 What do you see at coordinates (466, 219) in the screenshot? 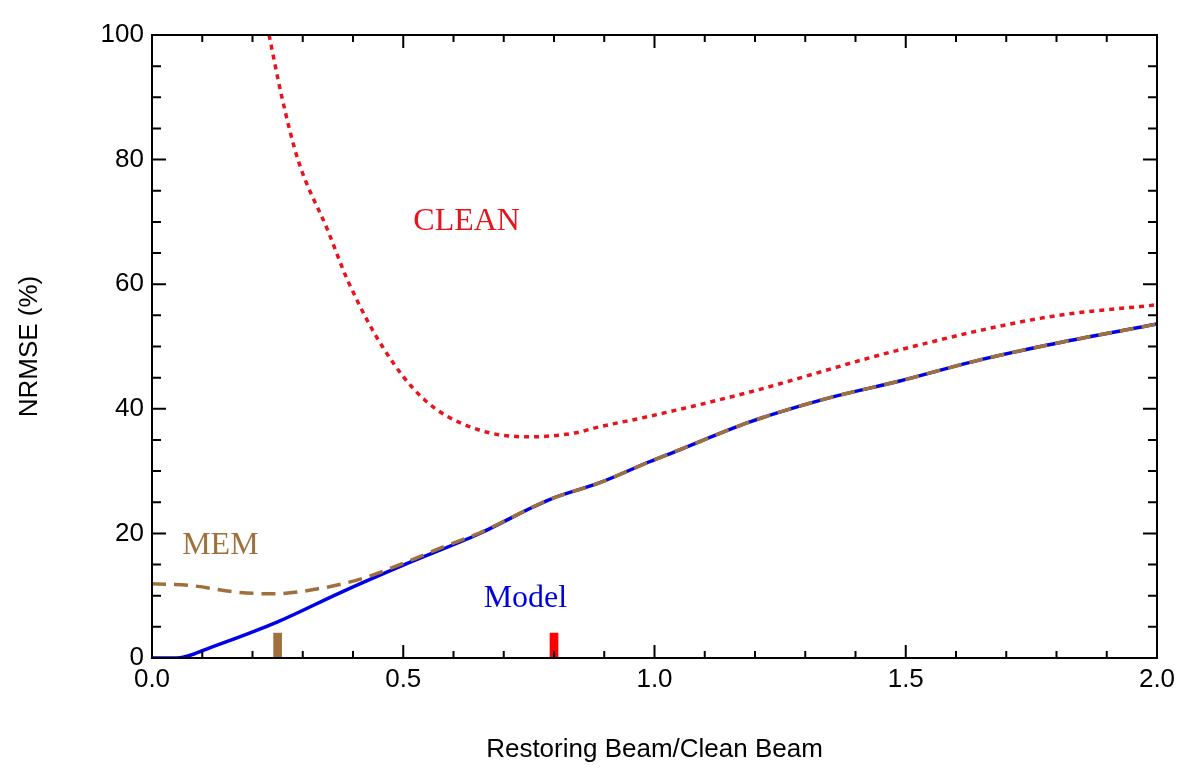
I see `text: CLEAN` at bounding box center [466, 219].